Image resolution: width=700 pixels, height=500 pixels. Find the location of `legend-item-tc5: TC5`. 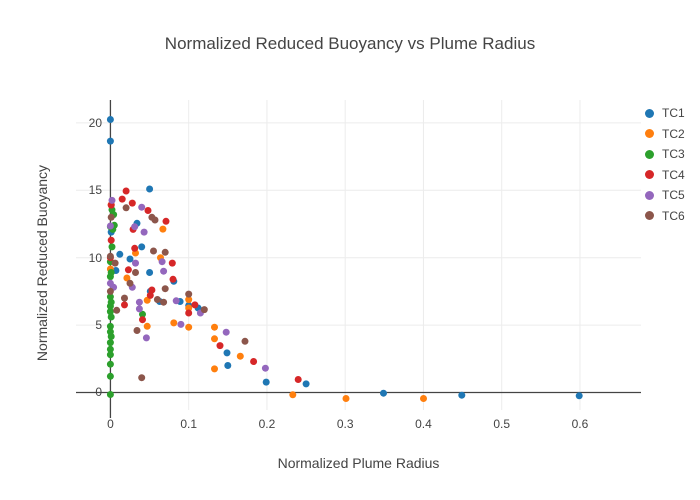

legend-item-tc5: TC5 is located at coordinates (665, 195).